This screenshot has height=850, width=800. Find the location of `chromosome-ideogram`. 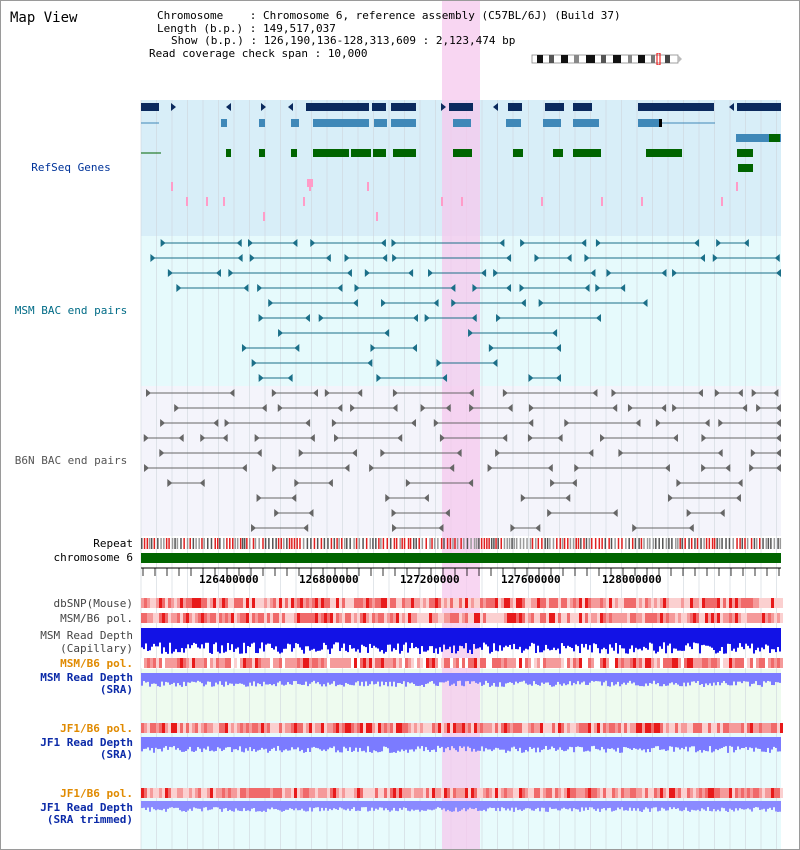

chromosome-ideogram is located at coordinates (607, 59).